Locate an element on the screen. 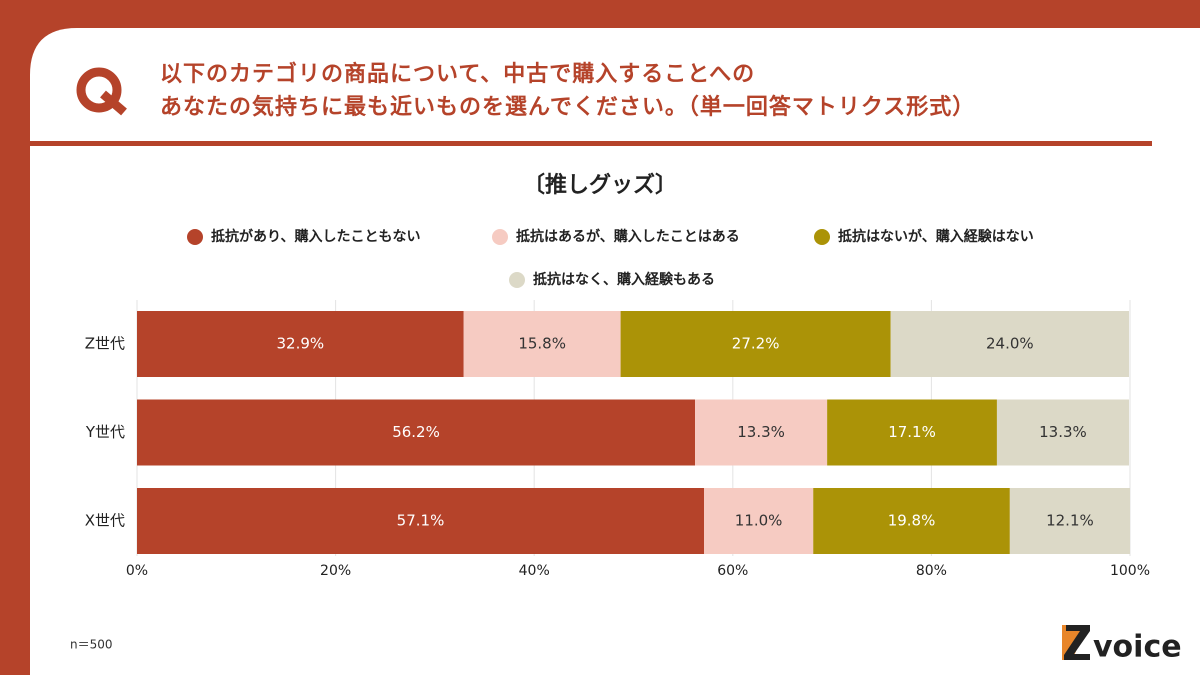 The height and width of the screenshot is (679, 1200). chart-title: 〔推しグッズ〕 is located at coordinates (600, 185).